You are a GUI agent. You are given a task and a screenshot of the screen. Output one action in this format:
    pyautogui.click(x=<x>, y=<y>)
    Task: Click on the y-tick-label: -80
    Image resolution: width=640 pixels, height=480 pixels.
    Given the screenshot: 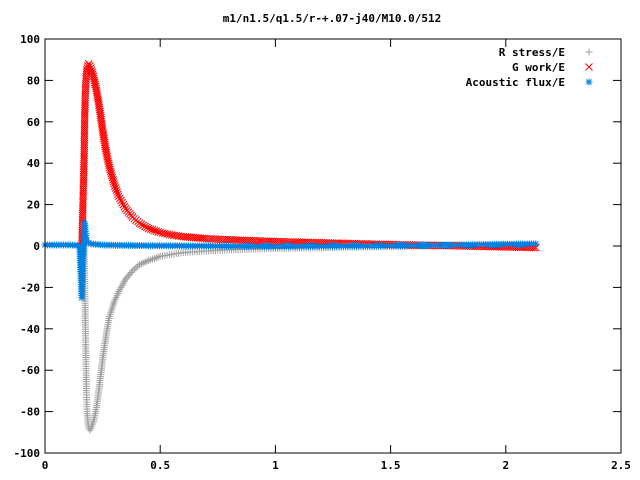 What is the action you would take?
    pyautogui.click(x=30, y=412)
    